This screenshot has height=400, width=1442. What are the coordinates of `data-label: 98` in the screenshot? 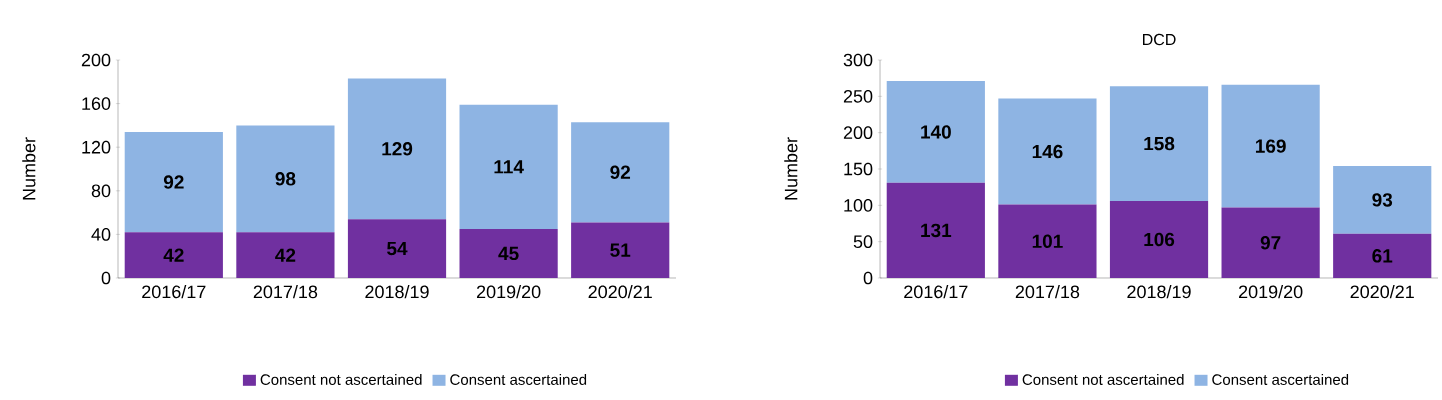 It's located at (285, 179).